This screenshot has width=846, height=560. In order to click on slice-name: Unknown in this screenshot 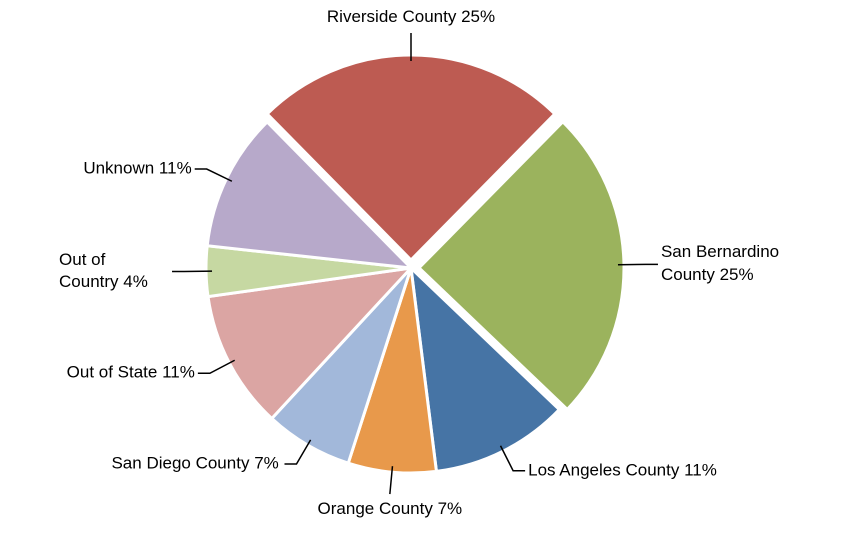, I will do `click(119, 168)`.